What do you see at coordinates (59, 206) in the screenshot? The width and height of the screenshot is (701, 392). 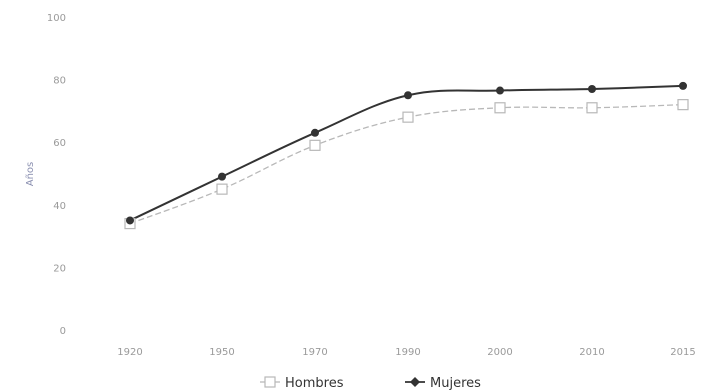 I see `y-tick-label: 40` at bounding box center [59, 206].